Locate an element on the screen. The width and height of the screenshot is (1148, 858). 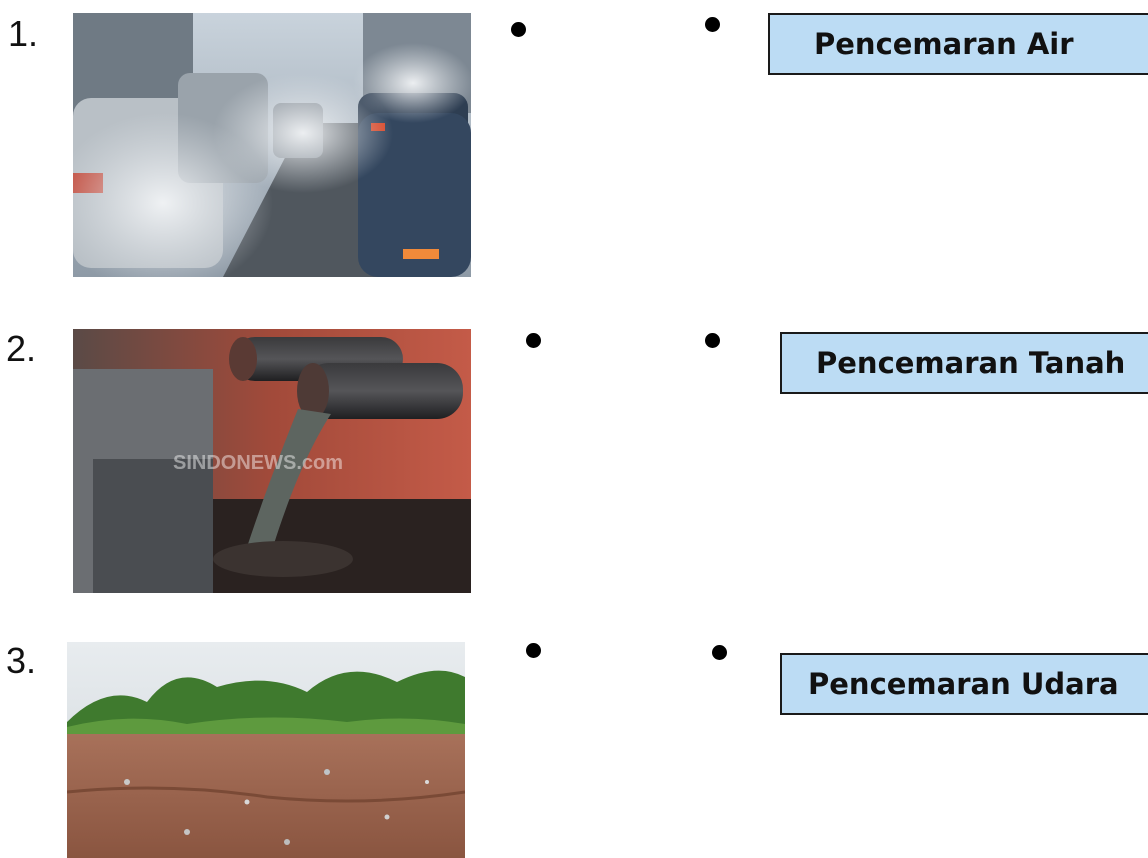
photo-watermark: SINDONEWS.com is located at coordinates (258, 463).